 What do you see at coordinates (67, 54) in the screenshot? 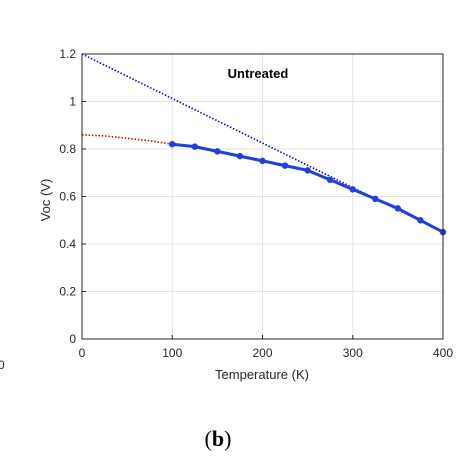
I see `y-tick-label: 1.2` at bounding box center [67, 54].